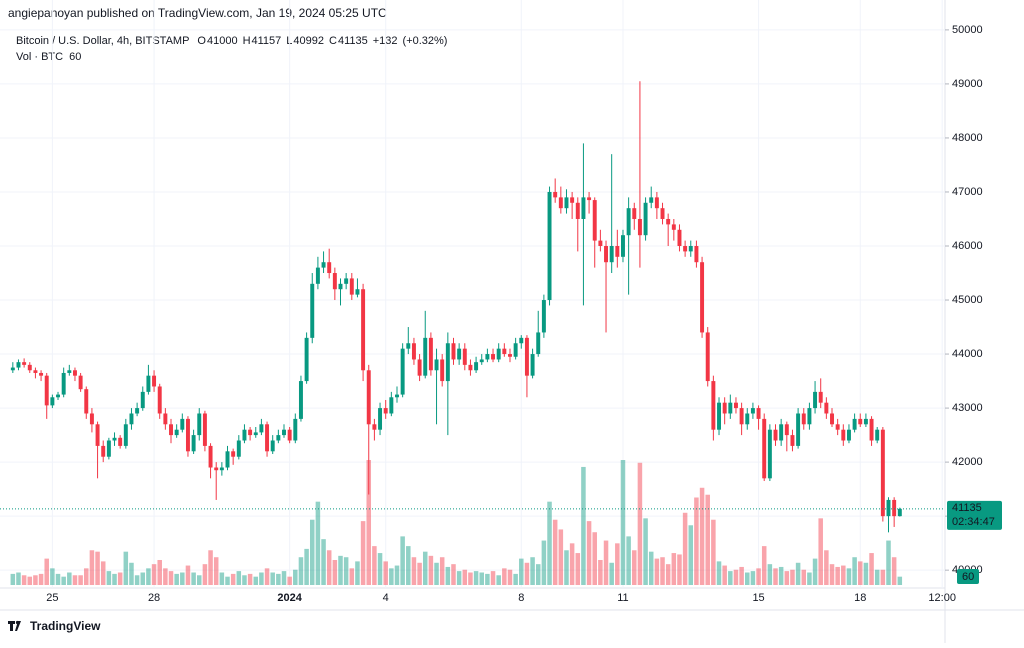  Describe the element at coordinates (968, 576) in the screenshot. I see `volume-last-box` at that location.